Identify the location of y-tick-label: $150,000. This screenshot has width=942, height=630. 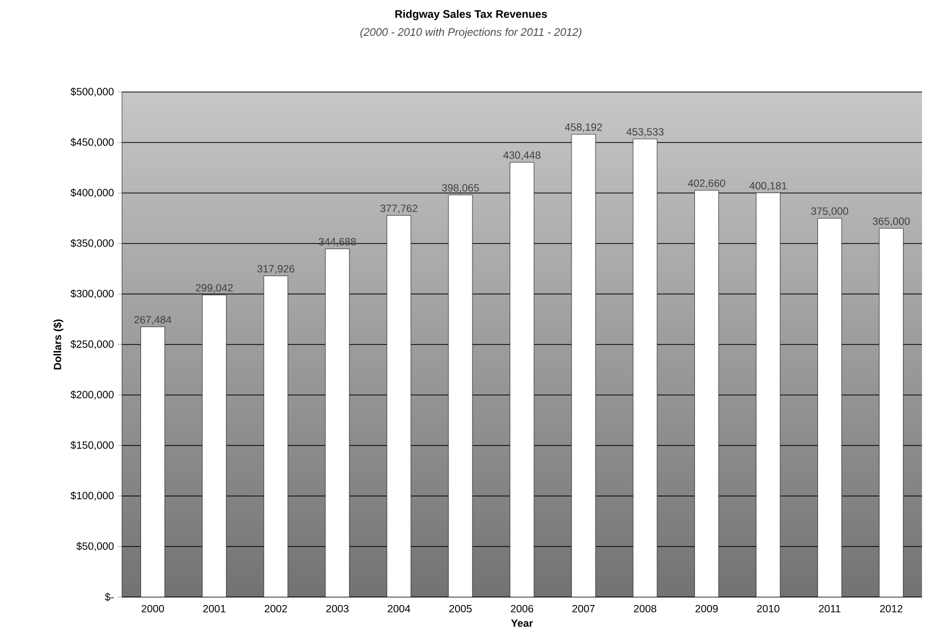
(92, 445).